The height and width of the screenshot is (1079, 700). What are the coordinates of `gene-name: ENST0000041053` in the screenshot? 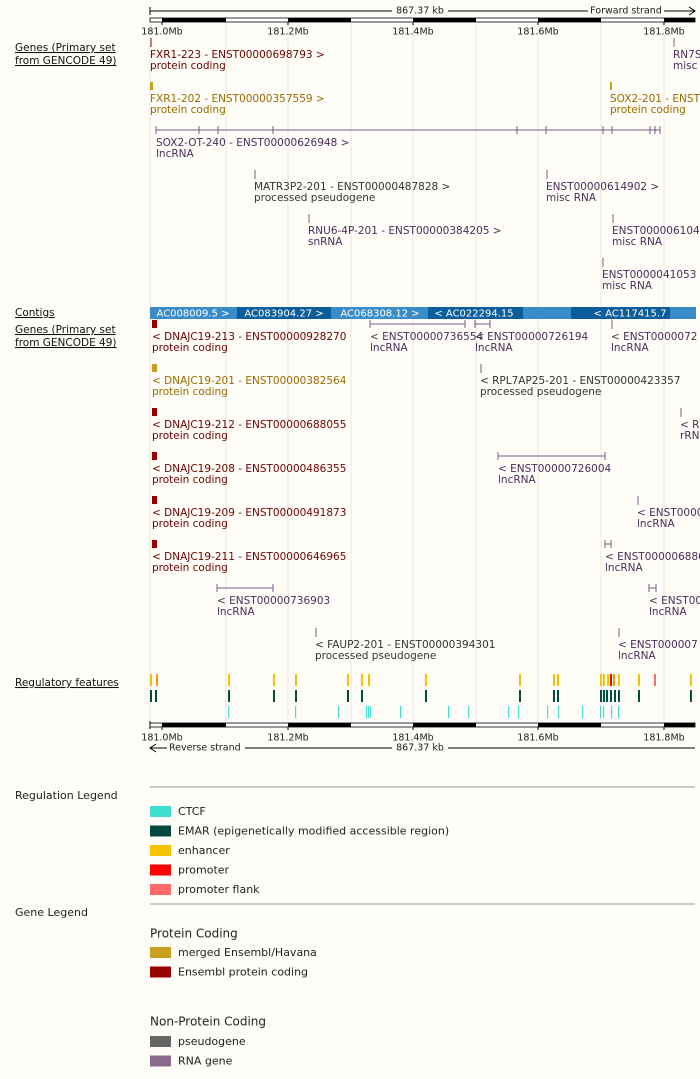 It's located at (649, 275).